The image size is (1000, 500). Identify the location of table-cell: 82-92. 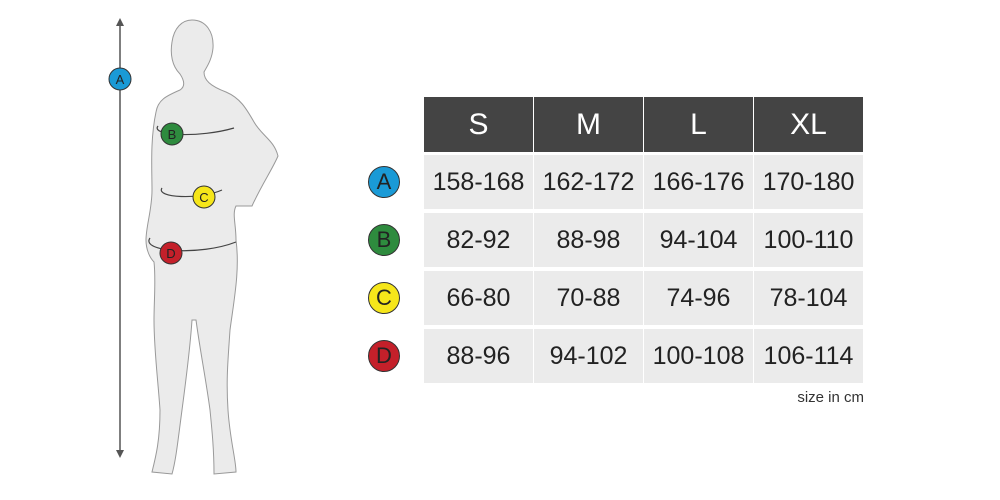
(478, 240).